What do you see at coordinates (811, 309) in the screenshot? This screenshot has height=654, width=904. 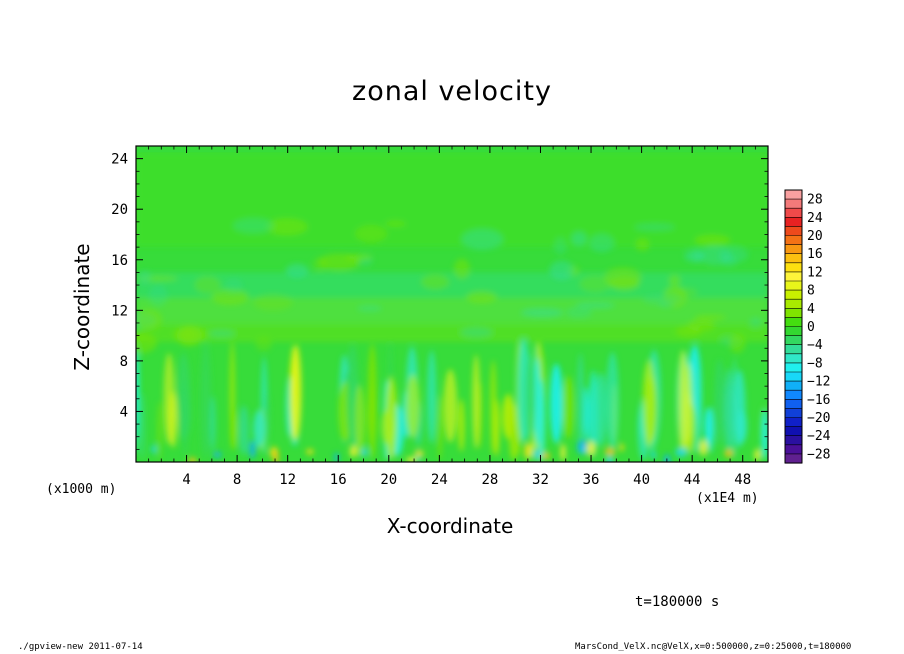 I see `colorbar-label: 4` at bounding box center [811, 309].